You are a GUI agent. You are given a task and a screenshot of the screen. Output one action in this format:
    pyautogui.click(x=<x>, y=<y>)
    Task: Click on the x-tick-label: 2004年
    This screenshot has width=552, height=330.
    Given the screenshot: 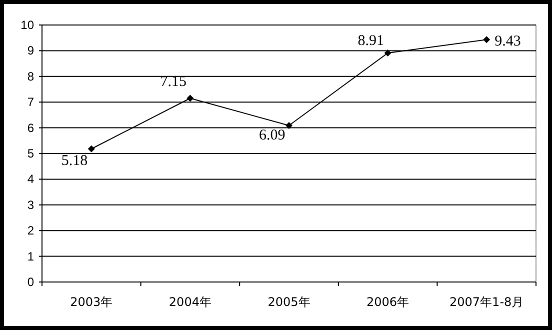 What is the action you would take?
    pyautogui.click(x=190, y=302)
    